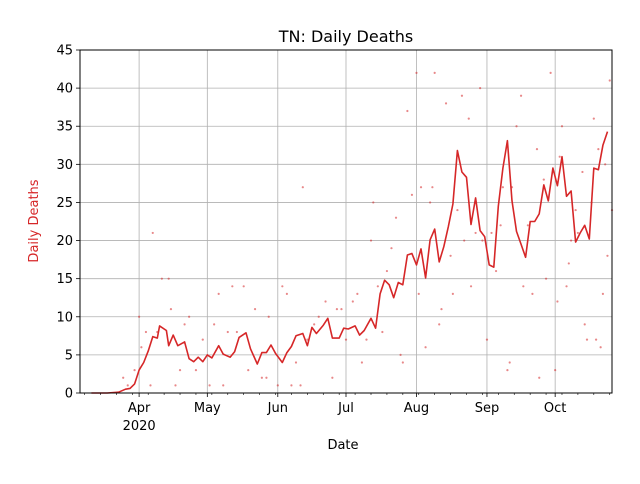 Image resolution: width=640 pixels, height=484 pixels. What do you see at coordinates (139, 408) in the screenshot?
I see `x-tick-label: Apr` at bounding box center [139, 408].